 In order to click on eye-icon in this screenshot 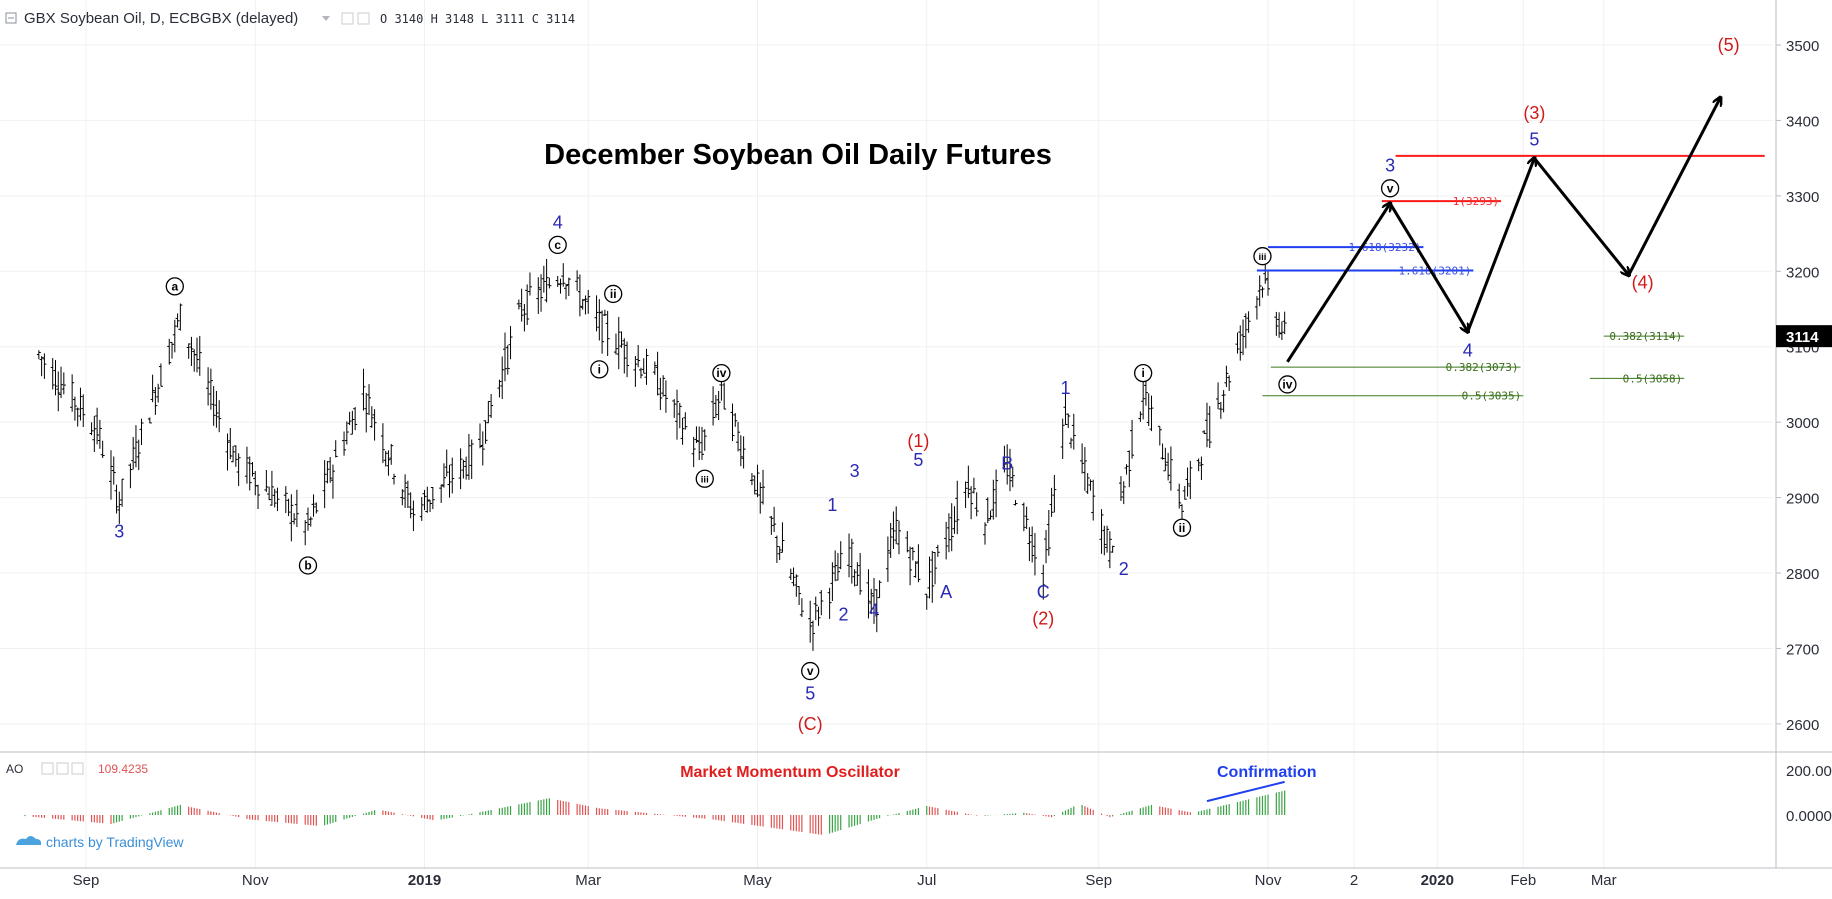, I will do `click(347, 18)`.